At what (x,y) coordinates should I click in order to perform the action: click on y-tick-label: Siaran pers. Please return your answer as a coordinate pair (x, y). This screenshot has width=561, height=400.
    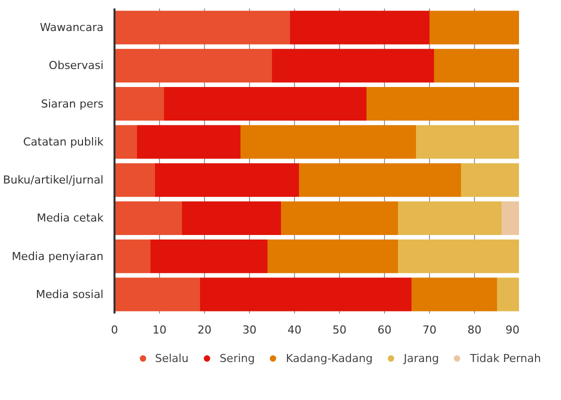
    Looking at the image, I should click on (72, 103).